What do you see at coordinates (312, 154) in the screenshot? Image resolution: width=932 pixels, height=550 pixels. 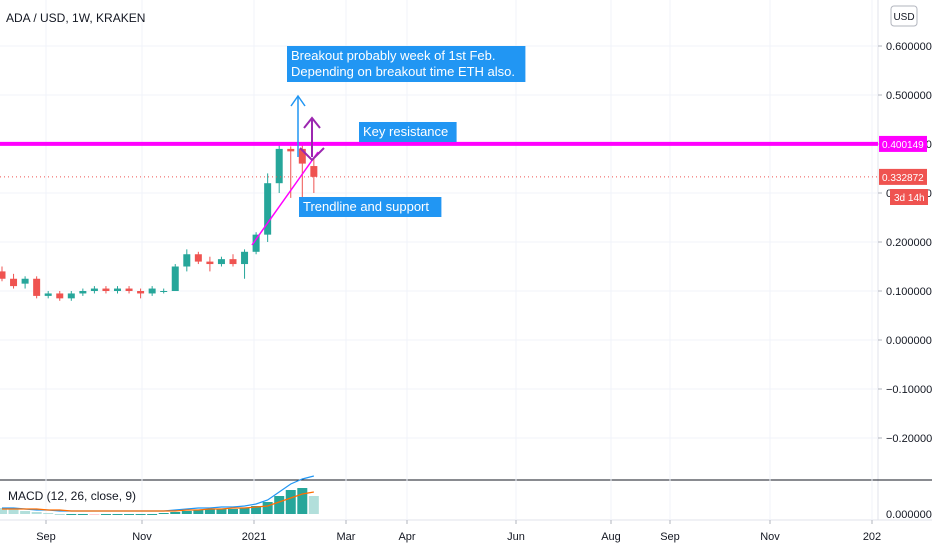 I see `range-arrow-head-bottom` at bounding box center [312, 154].